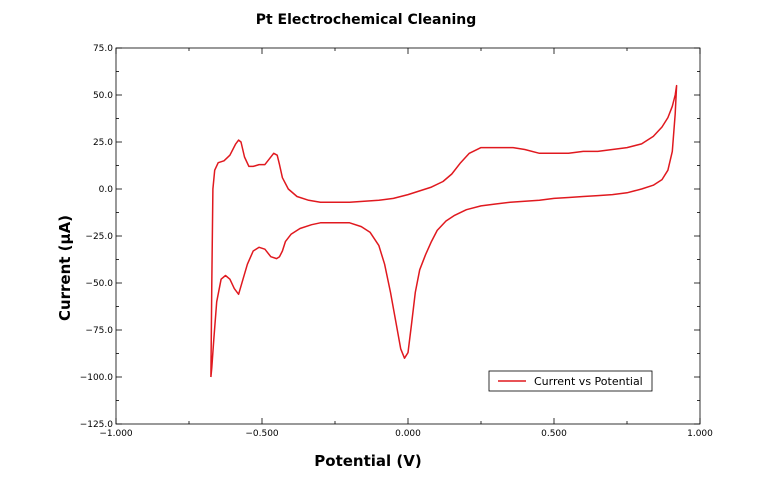 The width and height of the screenshot is (760, 490). I want to click on legend-box, so click(570, 381).